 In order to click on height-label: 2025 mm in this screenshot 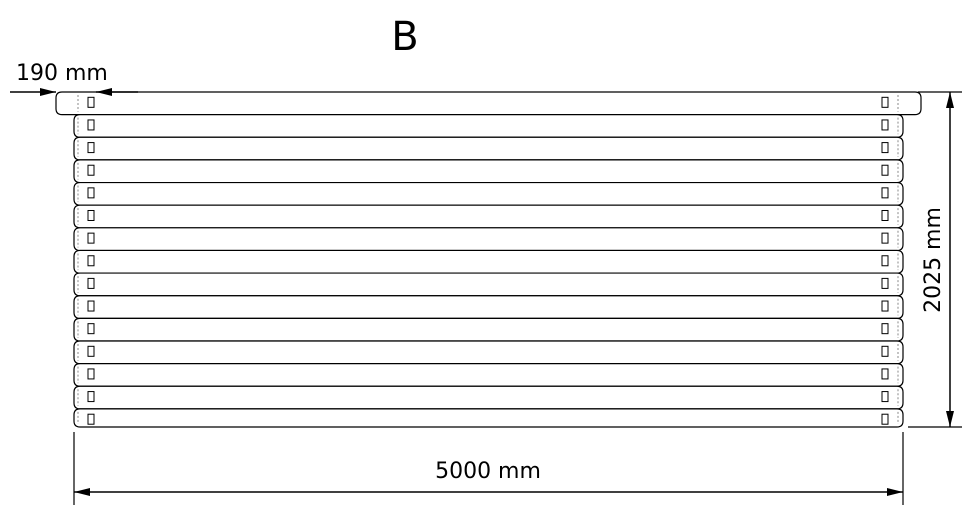, I will do `click(933, 260)`.